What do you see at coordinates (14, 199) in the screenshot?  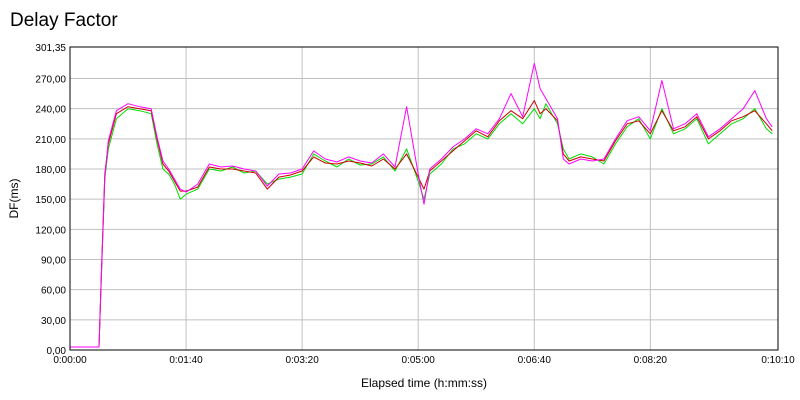 I see `y-axis-label: DF(ms)` at bounding box center [14, 199].